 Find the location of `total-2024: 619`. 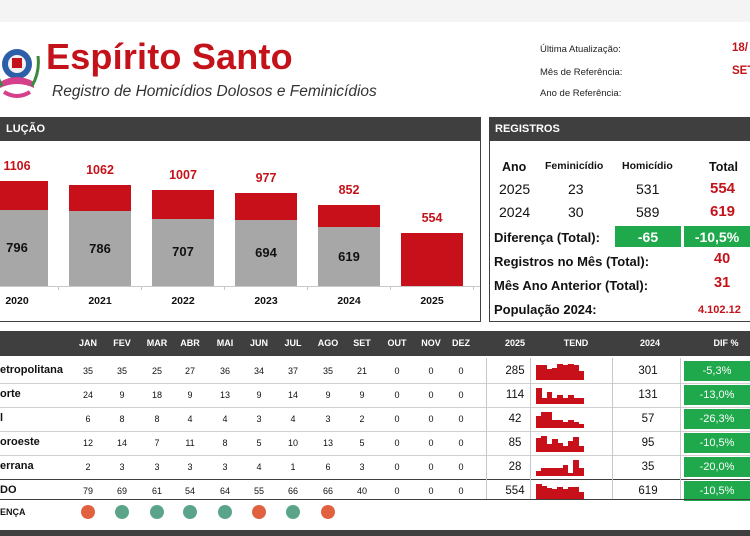

total-2024: 619 is located at coordinates (648, 491).